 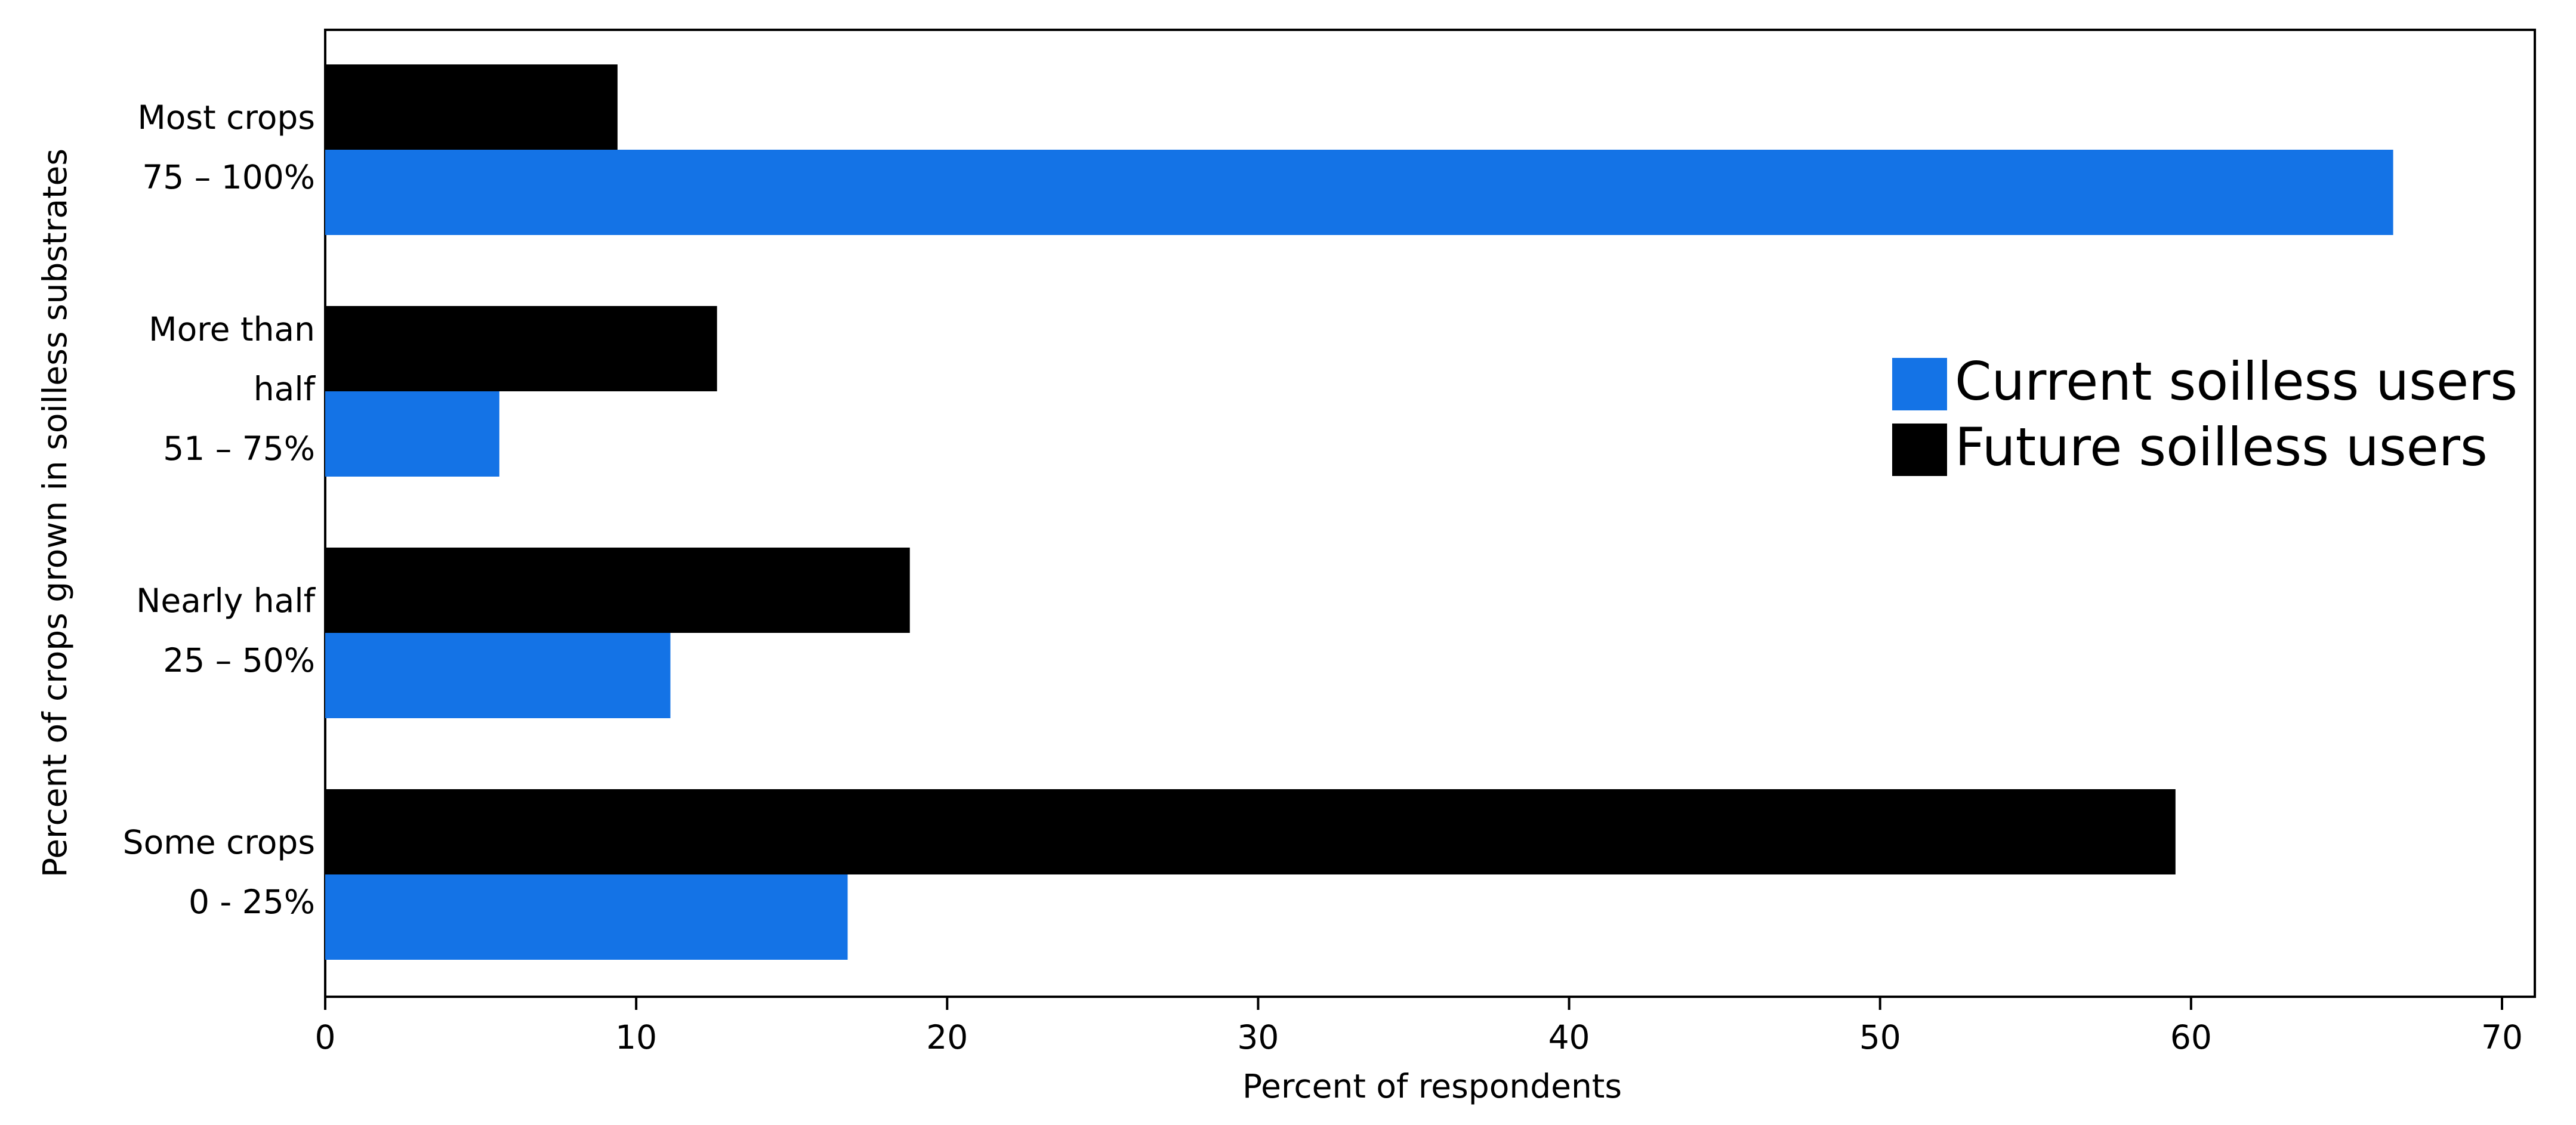 I want to click on x-tick-label: 10, so click(x=636, y=1037).